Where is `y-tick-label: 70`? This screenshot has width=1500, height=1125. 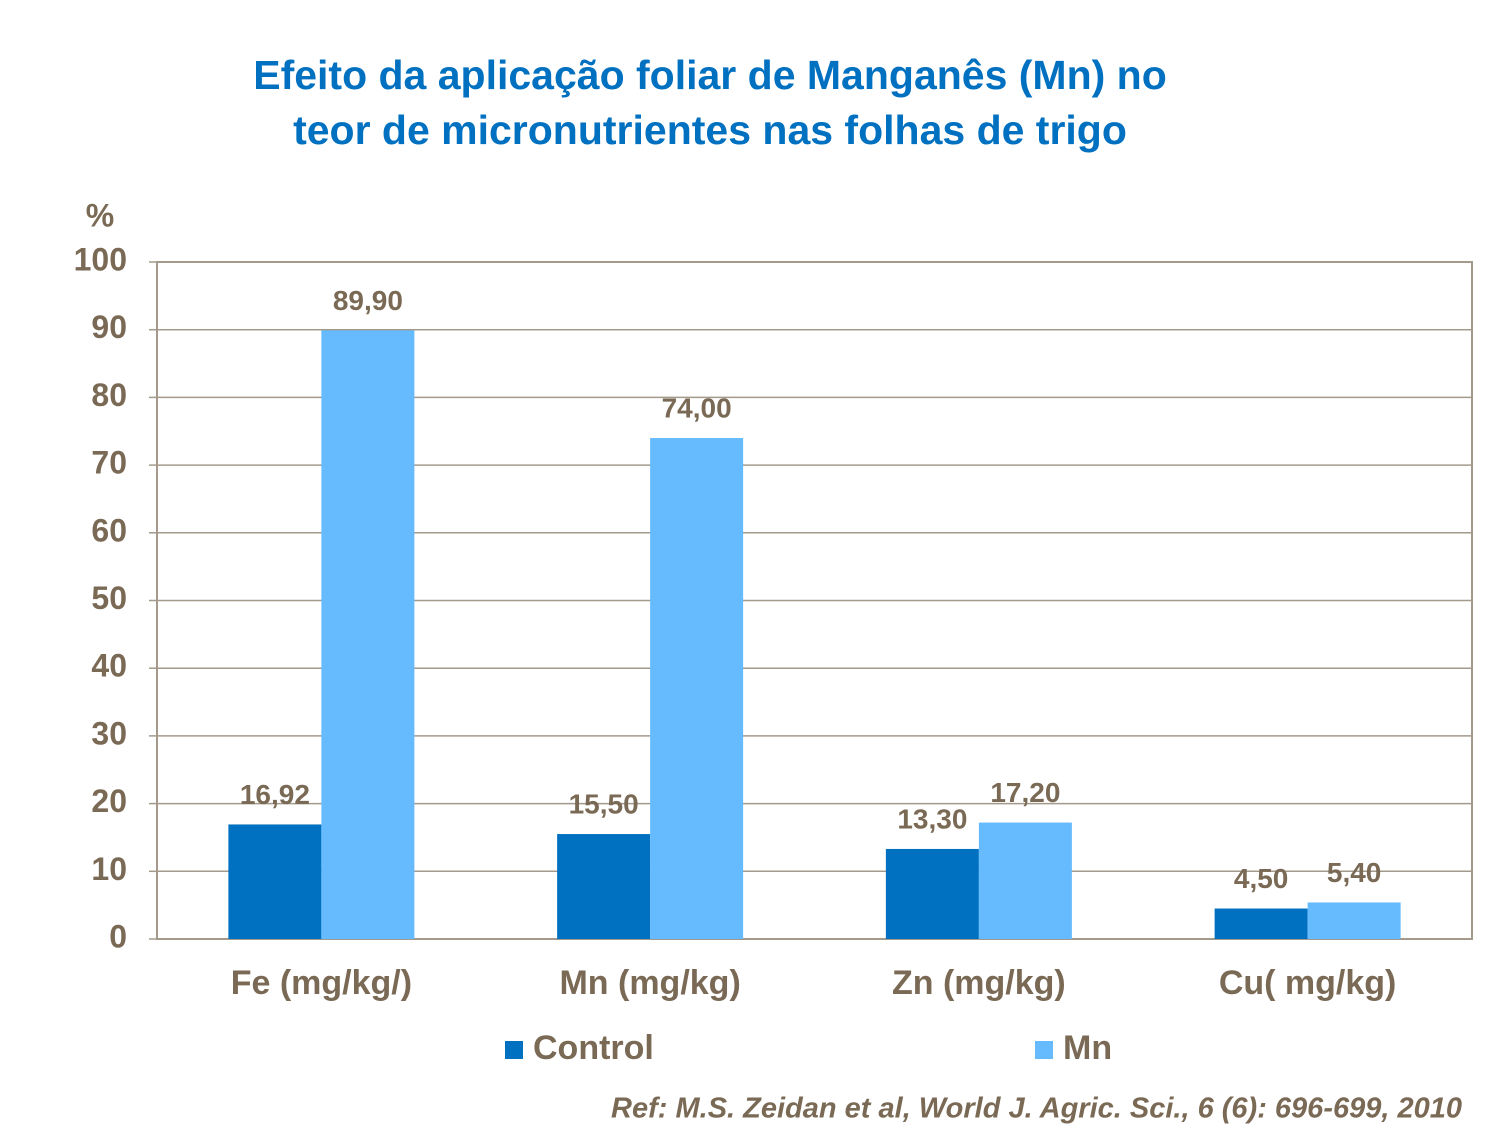
y-tick-label: 70 is located at coordinates (109, 463).